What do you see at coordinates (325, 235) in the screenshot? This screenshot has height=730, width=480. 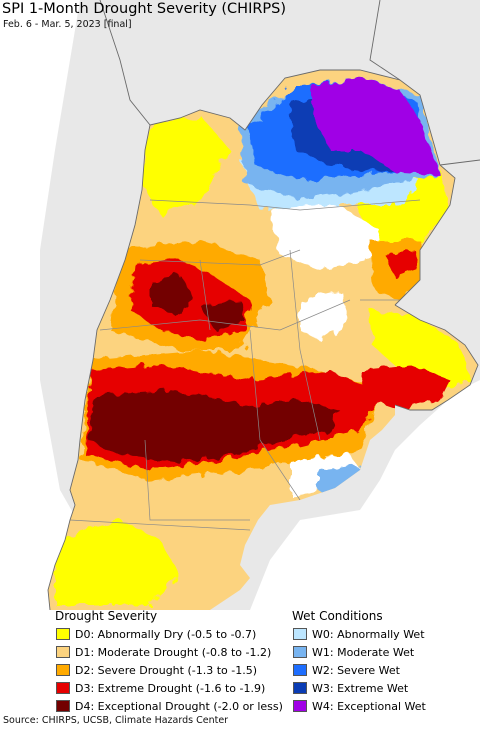 I see `zone-normal-central` at bounding box center [325, 235].